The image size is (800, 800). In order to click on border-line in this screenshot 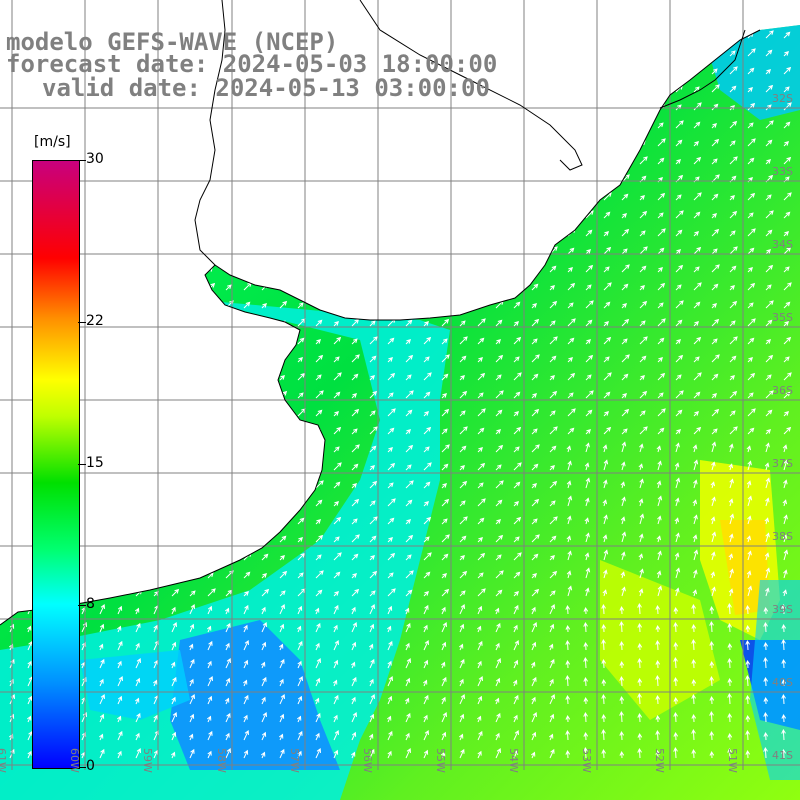, I will do `click(702, 69)`.